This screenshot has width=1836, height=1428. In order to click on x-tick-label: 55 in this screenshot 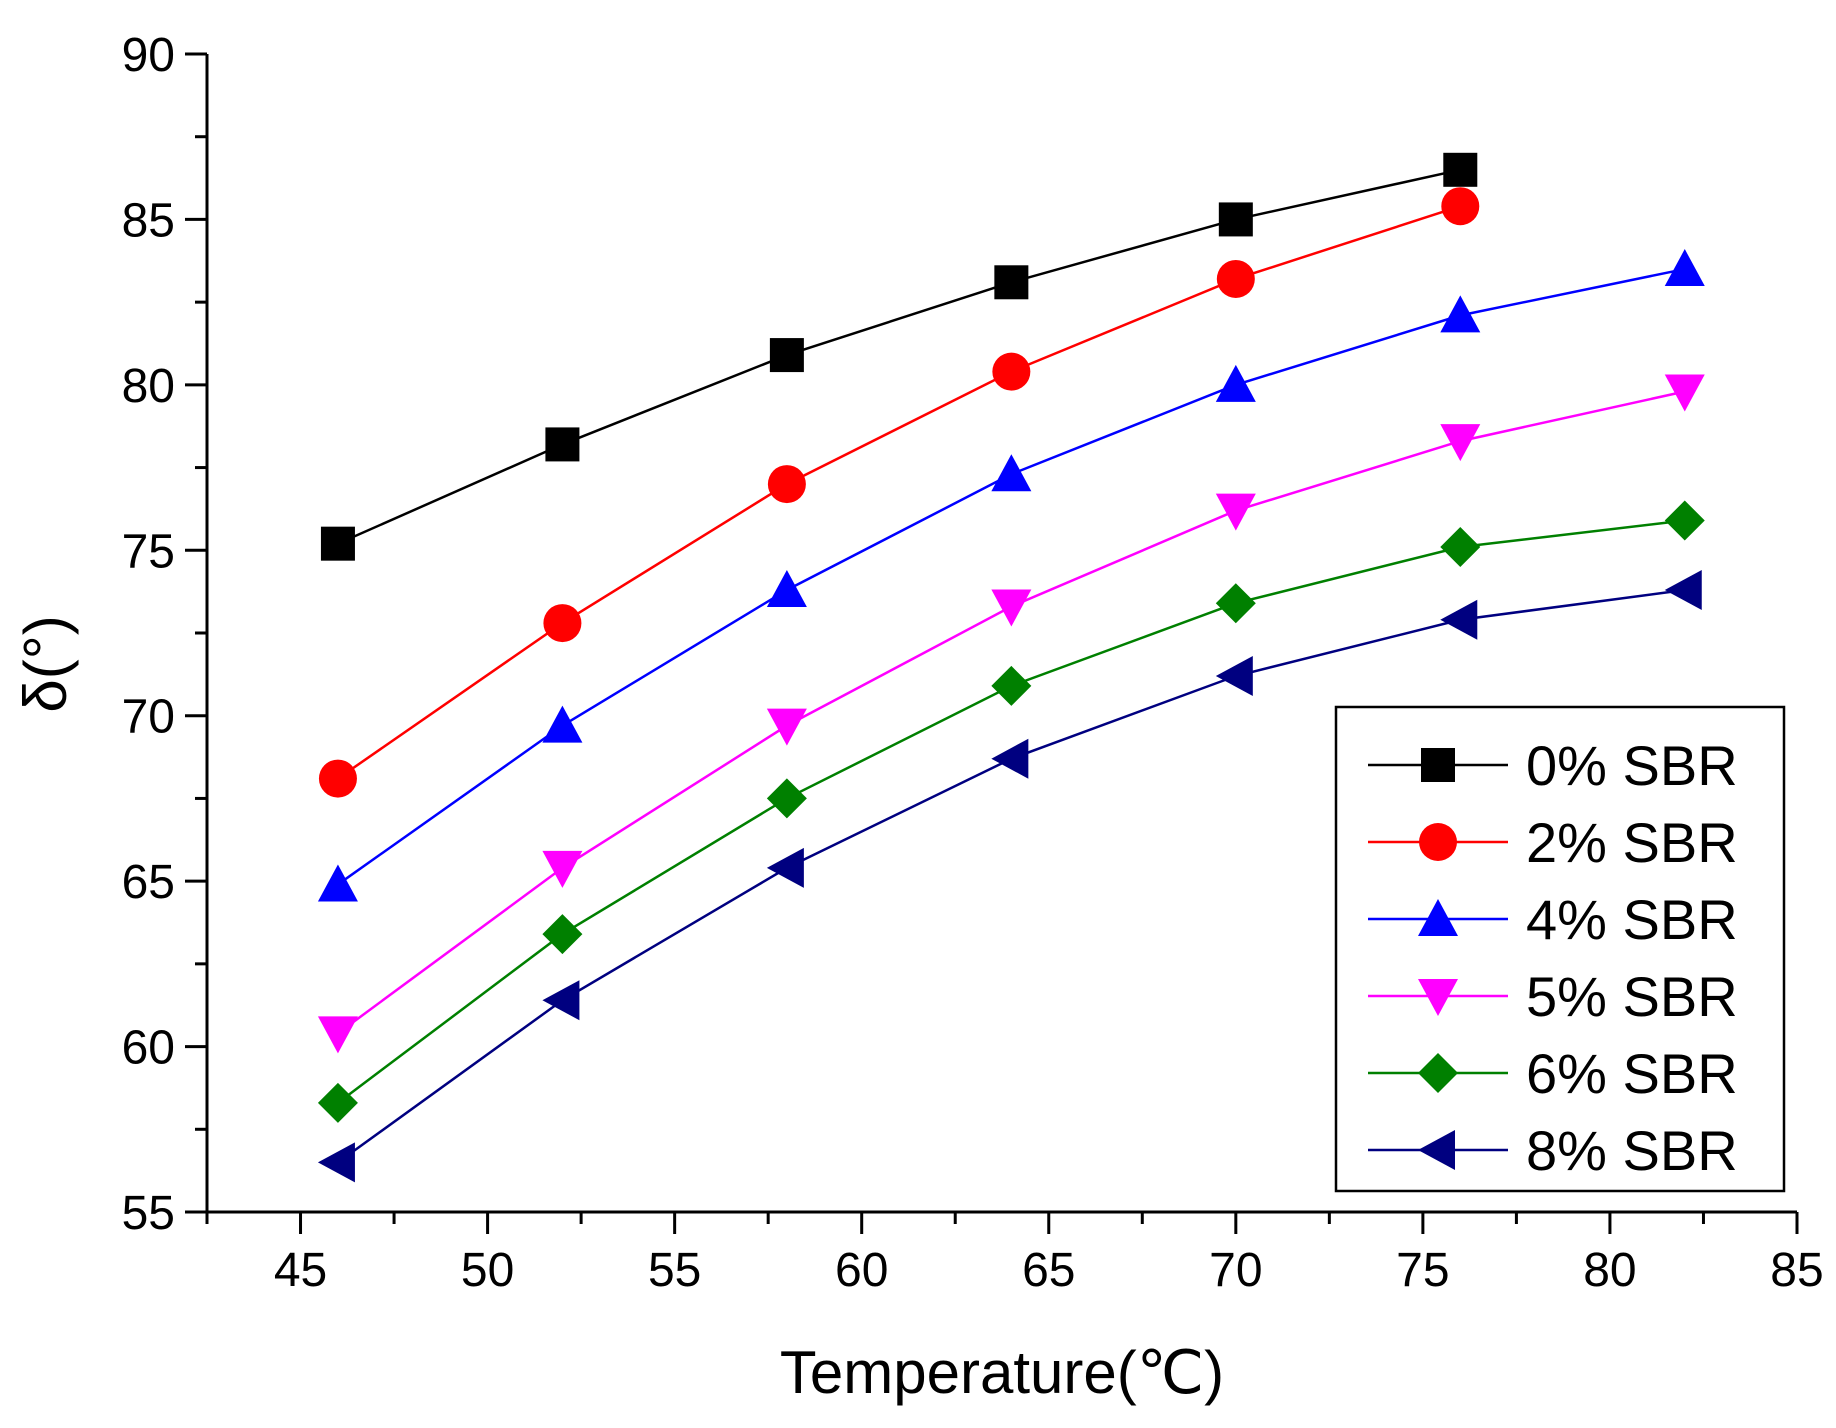, I will do `click(674, 1270)`.